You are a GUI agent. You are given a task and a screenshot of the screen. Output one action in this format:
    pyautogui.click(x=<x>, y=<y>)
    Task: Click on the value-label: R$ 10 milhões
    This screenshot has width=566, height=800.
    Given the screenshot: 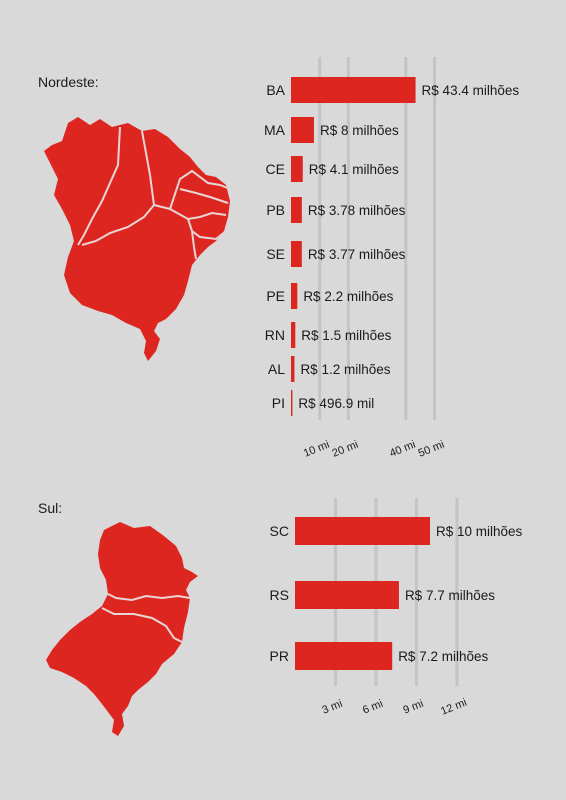 What is the action you would take?
    pyautogui.click(x=479, y=531)
    